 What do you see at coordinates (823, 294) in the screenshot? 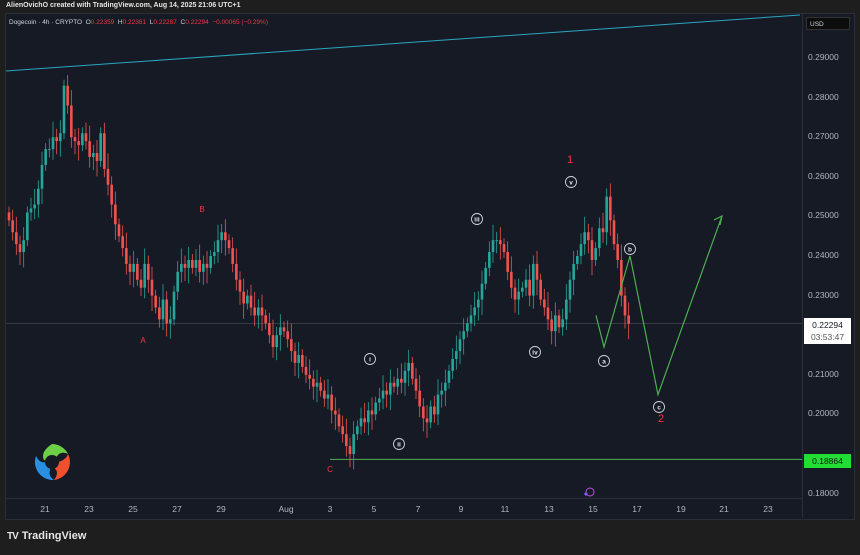
I see `price-tick: 0.23000` at bounding box center [823, 294].